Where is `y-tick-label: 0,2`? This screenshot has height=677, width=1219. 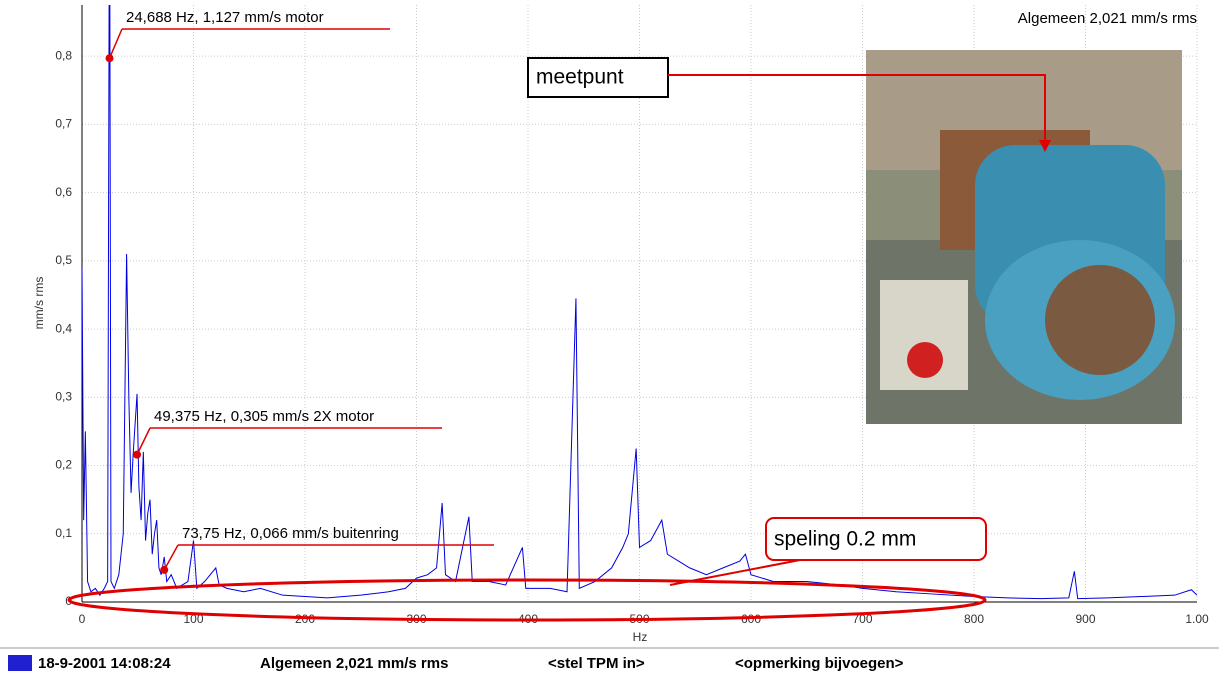 y-tick-label: 0,2 is located at coordinates (63, 465).